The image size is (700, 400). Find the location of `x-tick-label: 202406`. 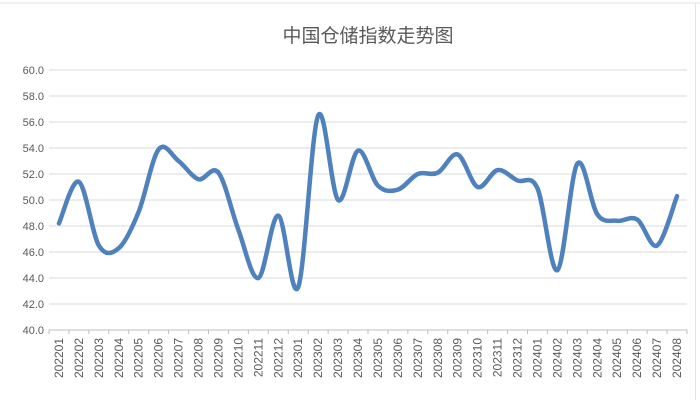

x-tick-label: 202406 is located at coordinates (637, 358).